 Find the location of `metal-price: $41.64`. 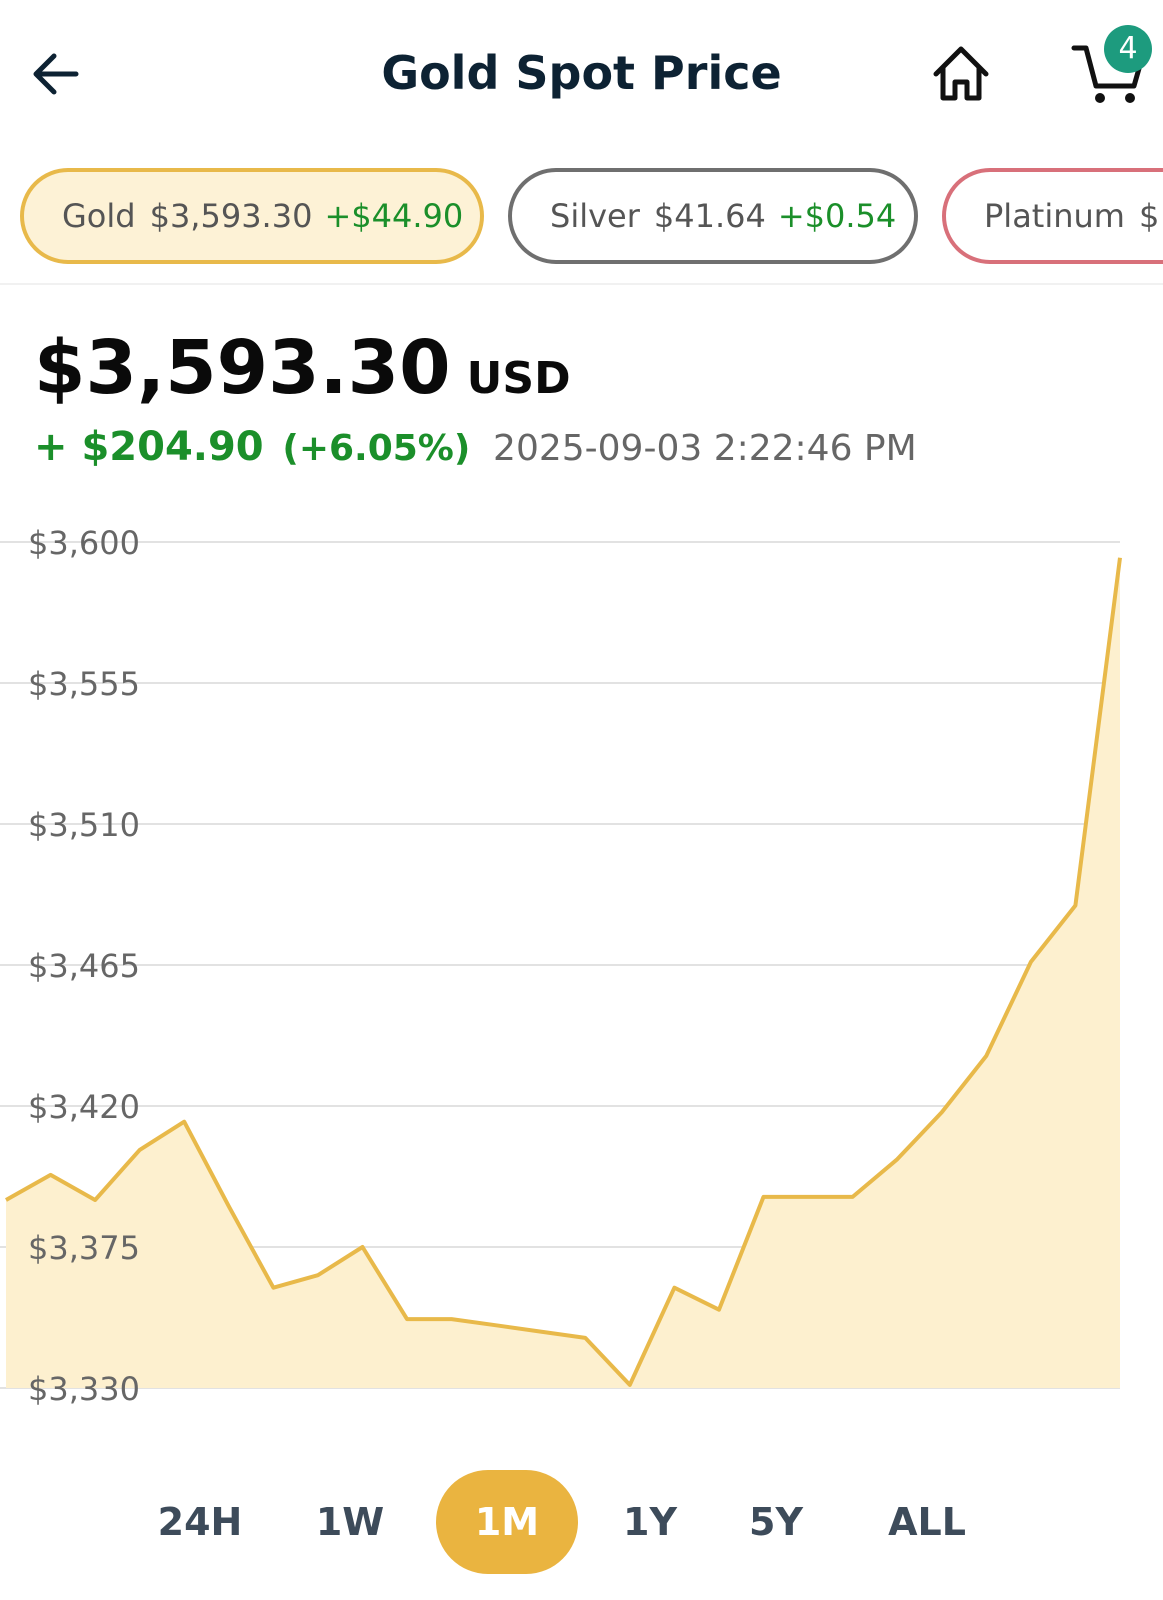

metal-price: $41.64 is located at coordinates (709, 216).